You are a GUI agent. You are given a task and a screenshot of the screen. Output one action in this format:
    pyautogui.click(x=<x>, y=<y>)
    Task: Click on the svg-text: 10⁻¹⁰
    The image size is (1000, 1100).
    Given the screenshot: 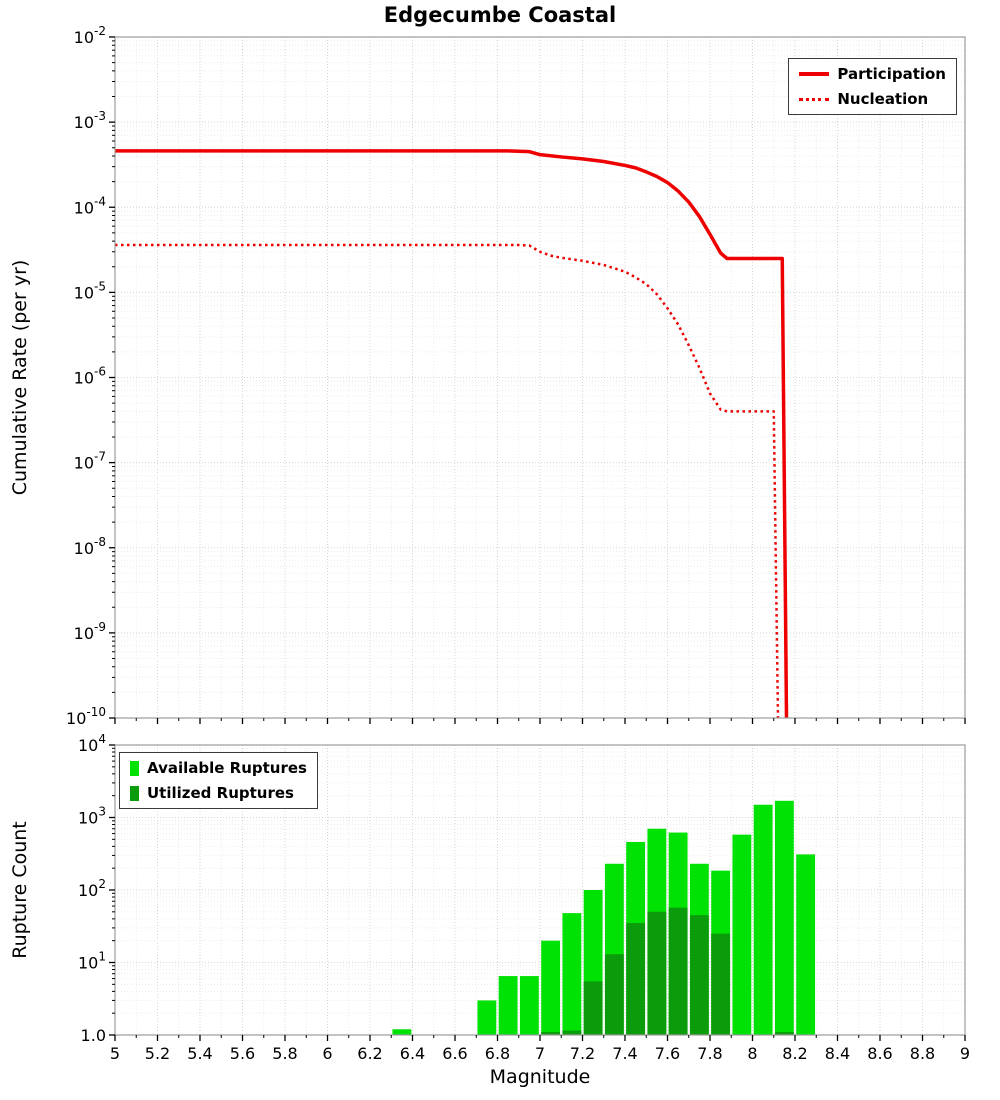 What is the action you would take?
    pyautogui.click(x=86, y=716)
    